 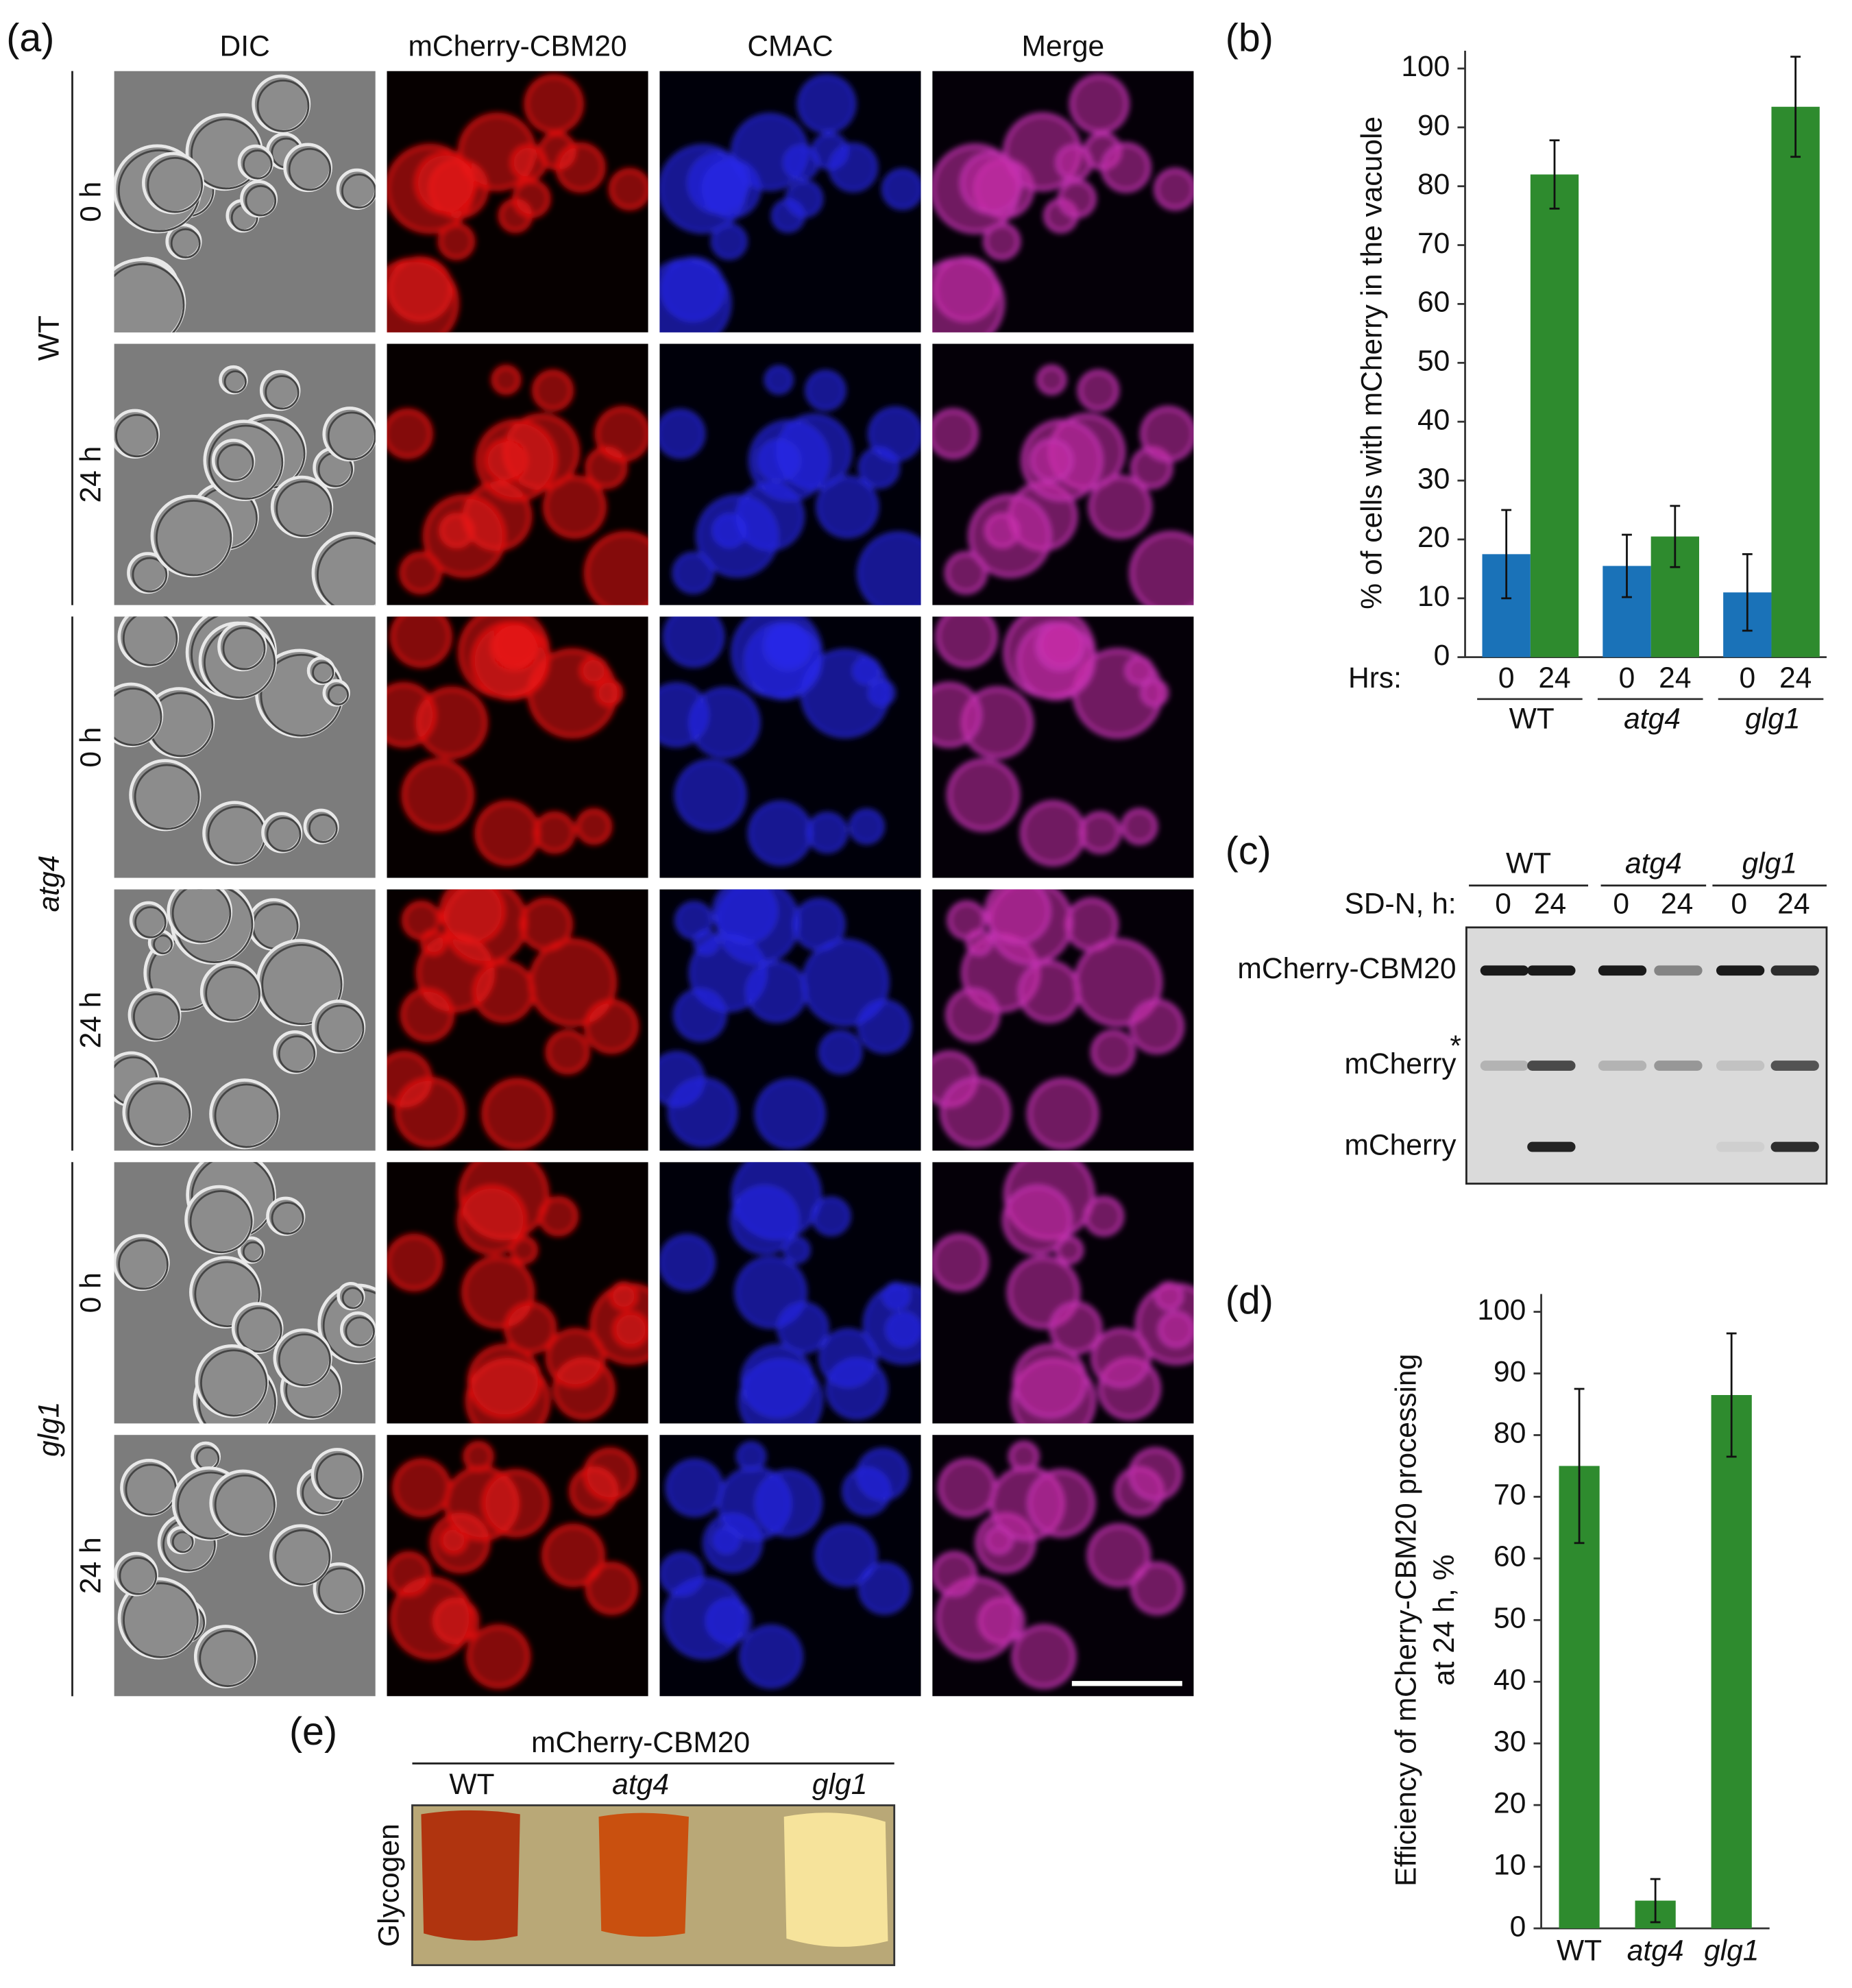 What do you see at coordinates (1627, 678) in the screenshot?
I see `hour-label: 0` at bounding box center [1627, 678].